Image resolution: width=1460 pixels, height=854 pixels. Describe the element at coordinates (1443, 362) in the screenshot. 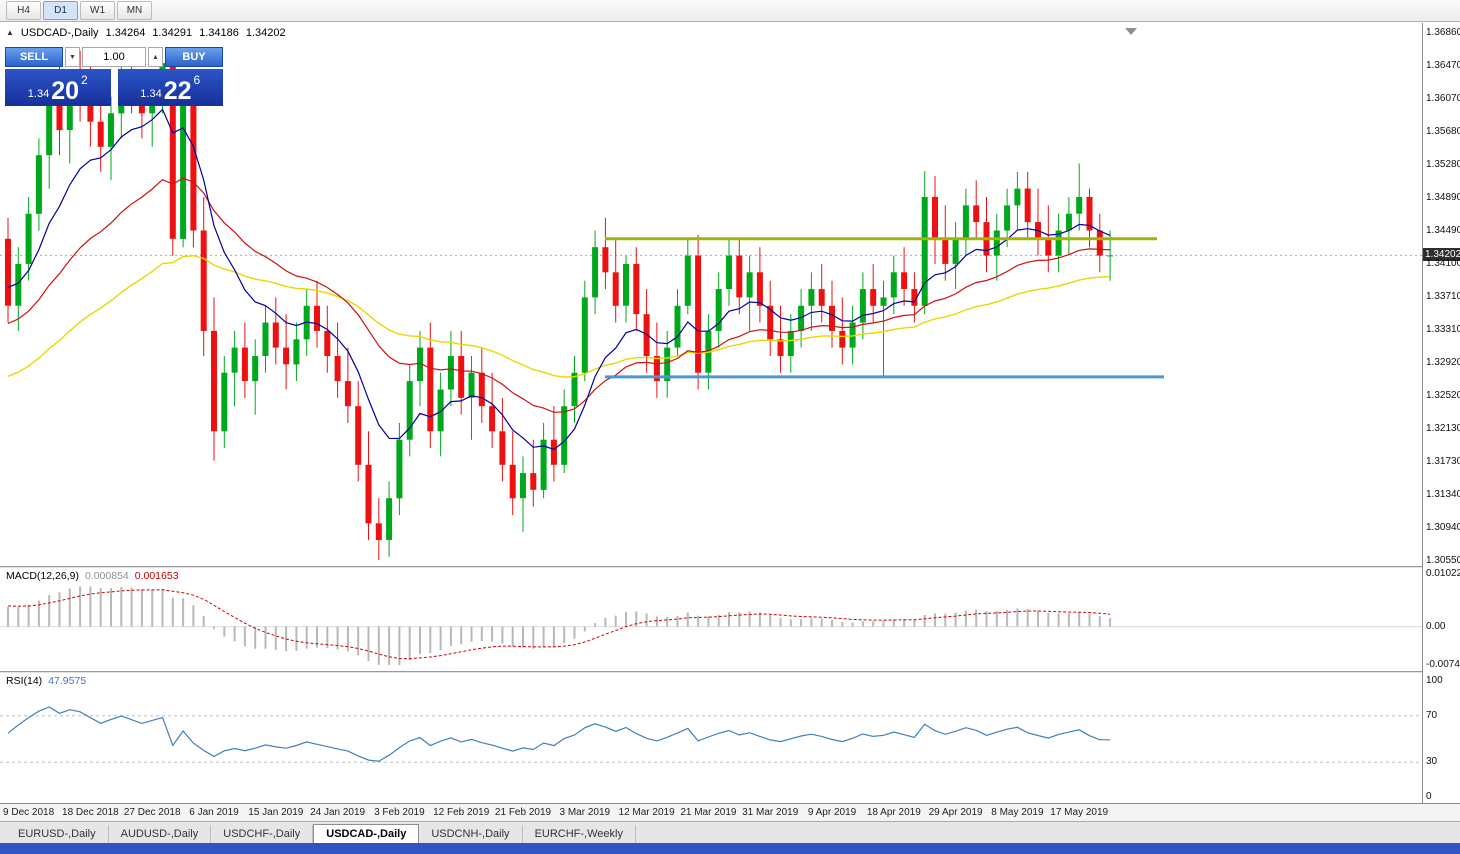

I see `price-axis-label: 1.32920` at that location.